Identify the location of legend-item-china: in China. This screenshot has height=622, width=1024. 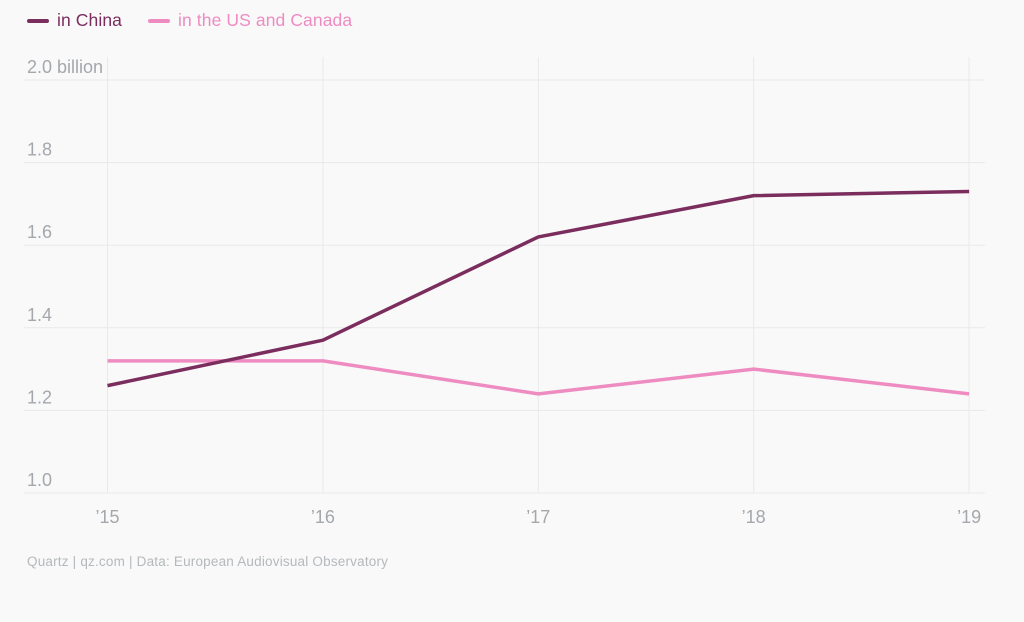
(74, 20).